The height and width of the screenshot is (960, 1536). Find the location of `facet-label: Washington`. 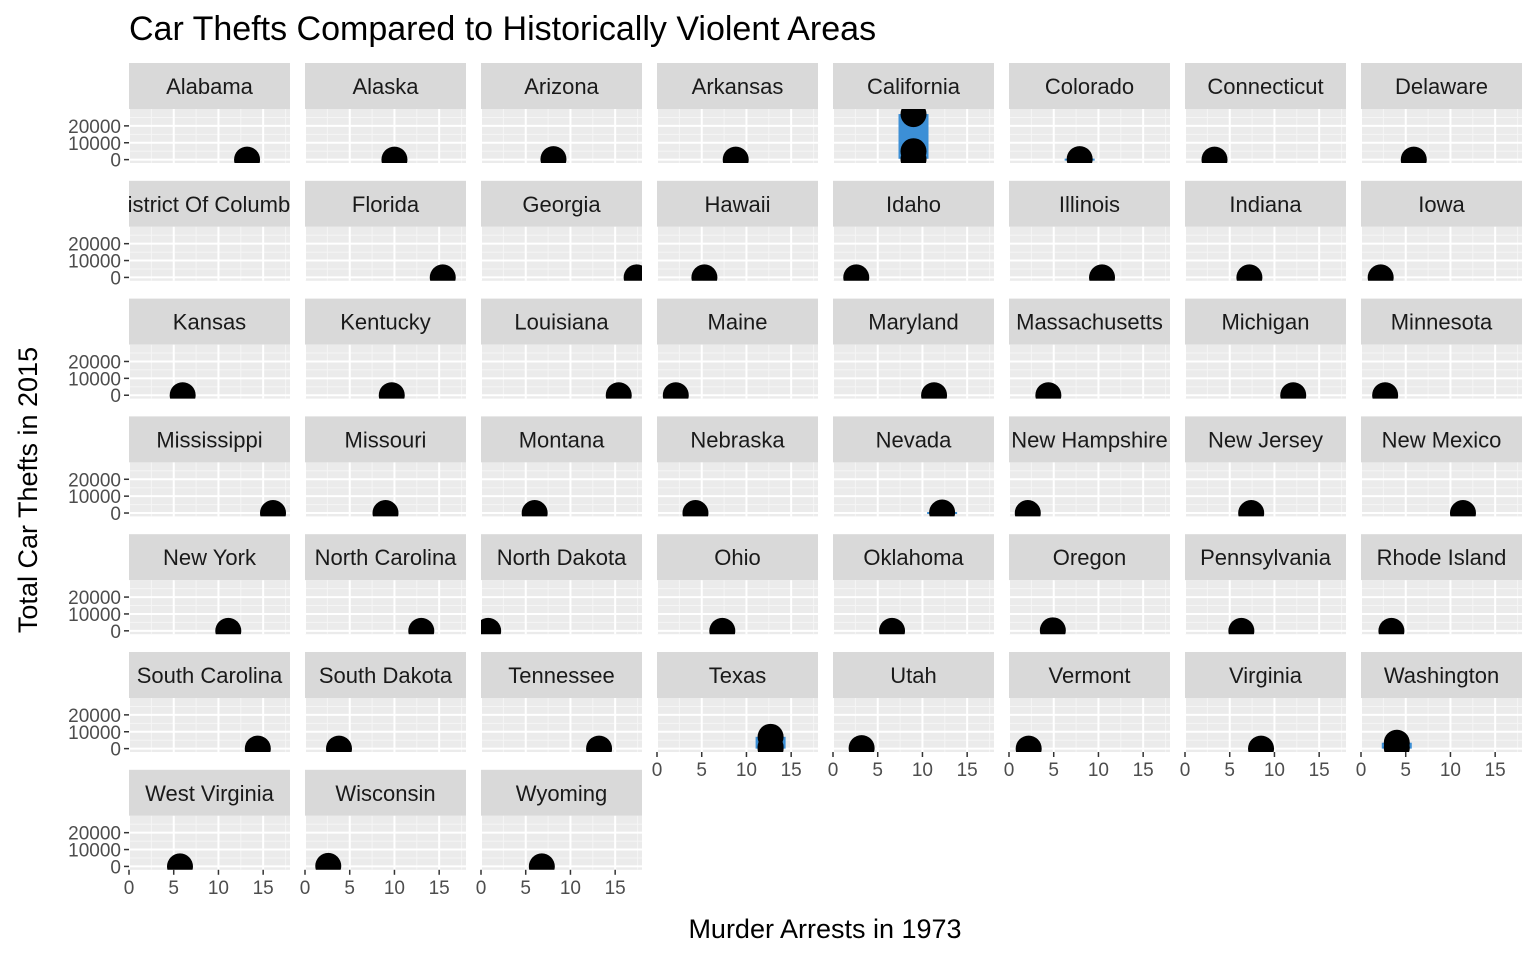

facet-label: Washington is located at coordinates (1441, 675).